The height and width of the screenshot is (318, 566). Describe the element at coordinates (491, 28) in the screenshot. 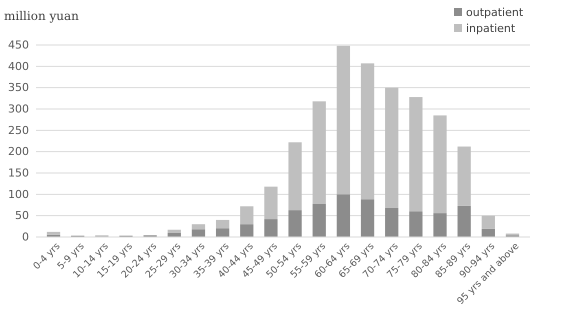

I see `legend-label: inpatient` at that location.